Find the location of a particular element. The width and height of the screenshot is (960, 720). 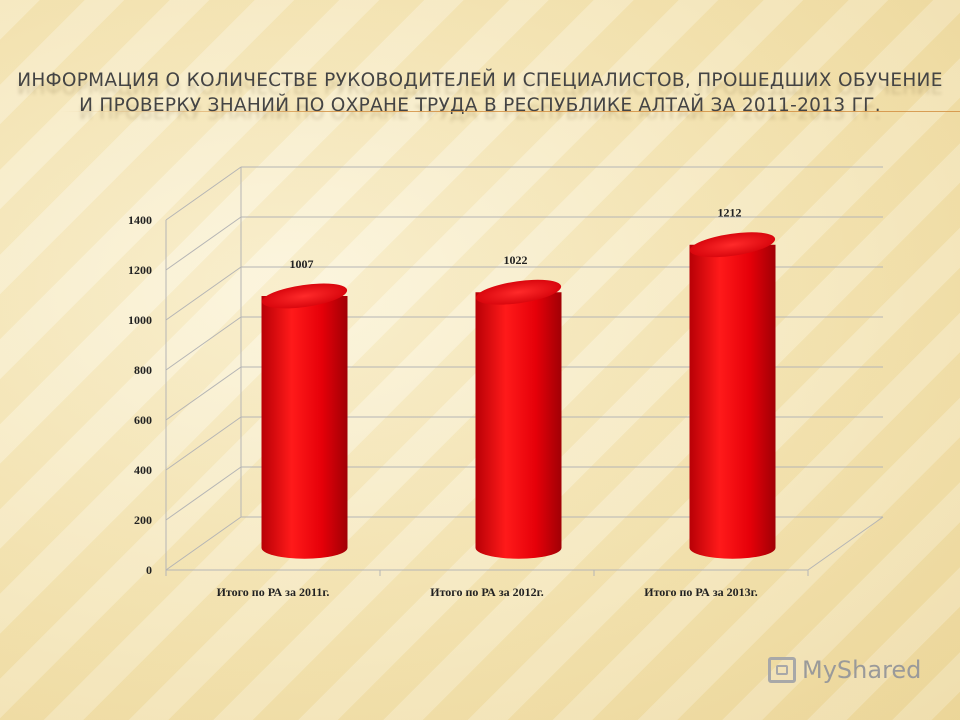

y-tick-label: 800 is located at coordinates (143, 370).